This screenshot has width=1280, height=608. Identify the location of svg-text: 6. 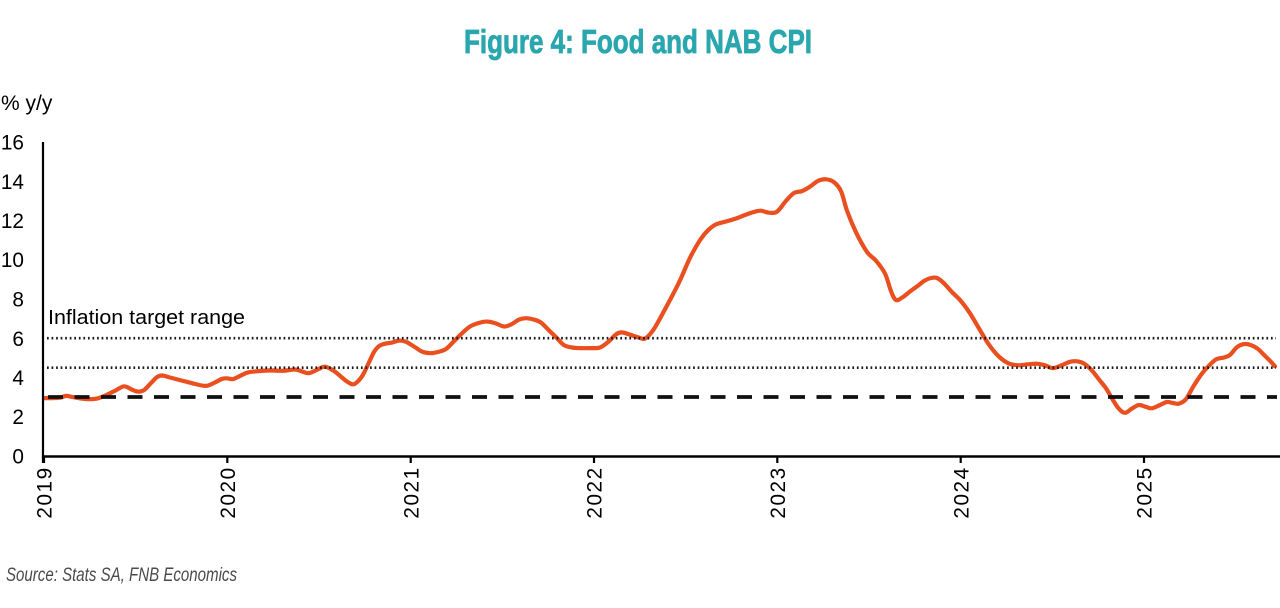
(18, 339).